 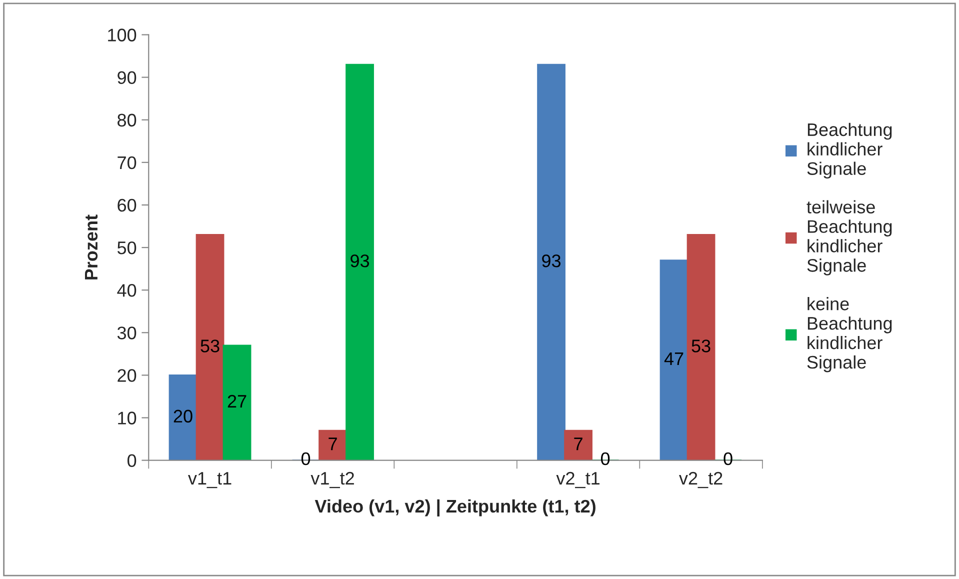 I want to click on y-tick-label: 80, so click(x=127, y=120).